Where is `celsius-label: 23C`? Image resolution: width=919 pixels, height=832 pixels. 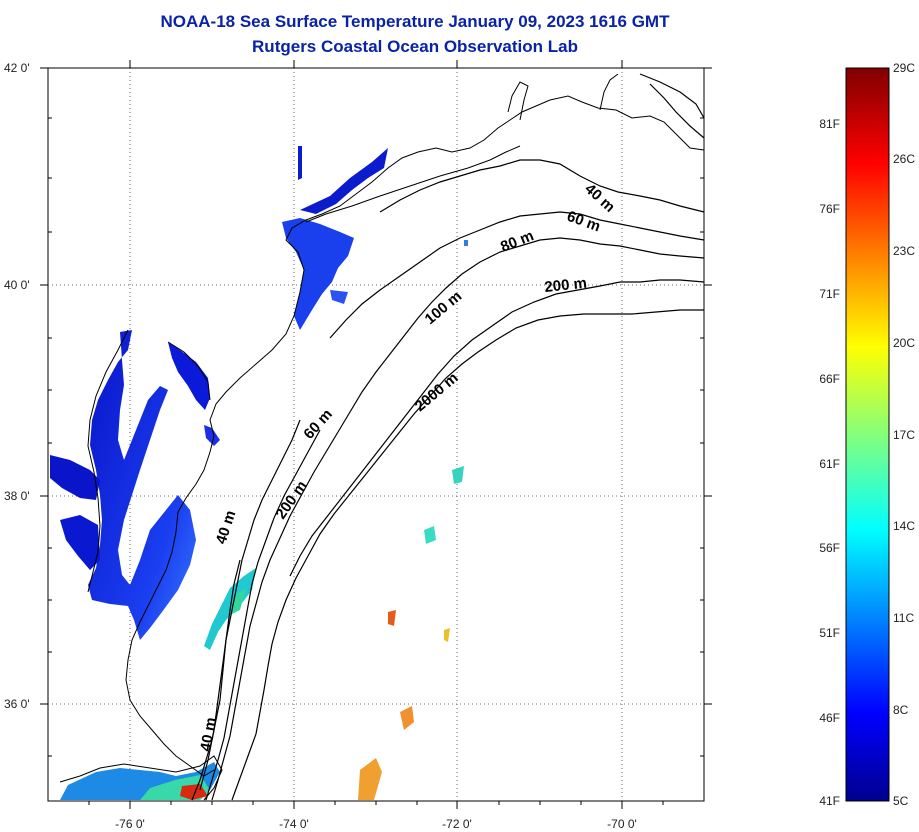 celsius-label: 23C is located at coordinates (904, 251).